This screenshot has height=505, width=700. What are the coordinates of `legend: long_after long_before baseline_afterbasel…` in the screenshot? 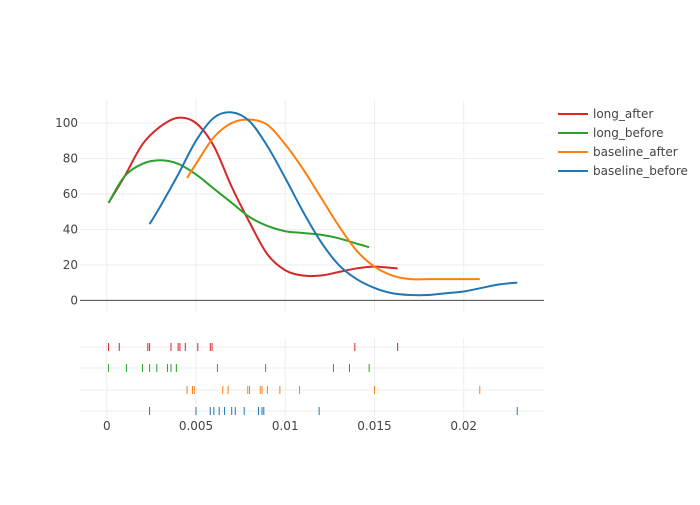 It's located at (623, 142).